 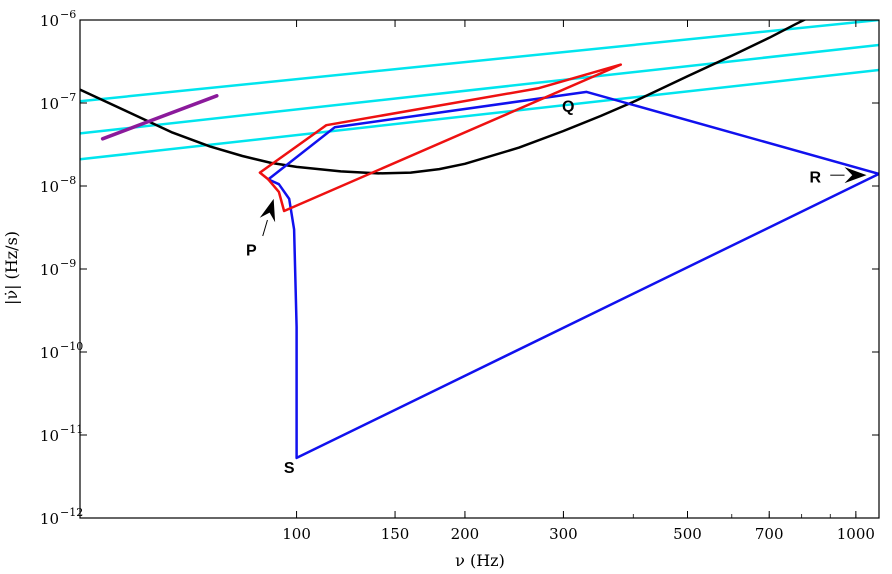 I want to click on series-purple-segment, so click(x=159, y=117).